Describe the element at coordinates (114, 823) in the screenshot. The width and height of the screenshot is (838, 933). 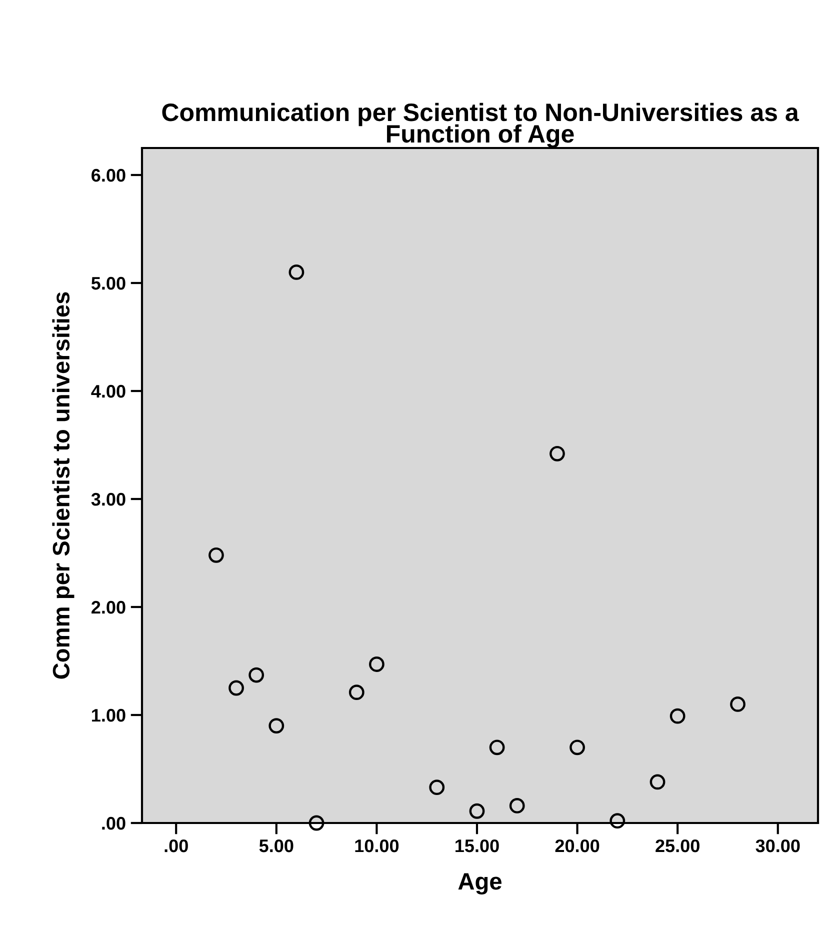
I see `y-tick-label: .00` at that location.